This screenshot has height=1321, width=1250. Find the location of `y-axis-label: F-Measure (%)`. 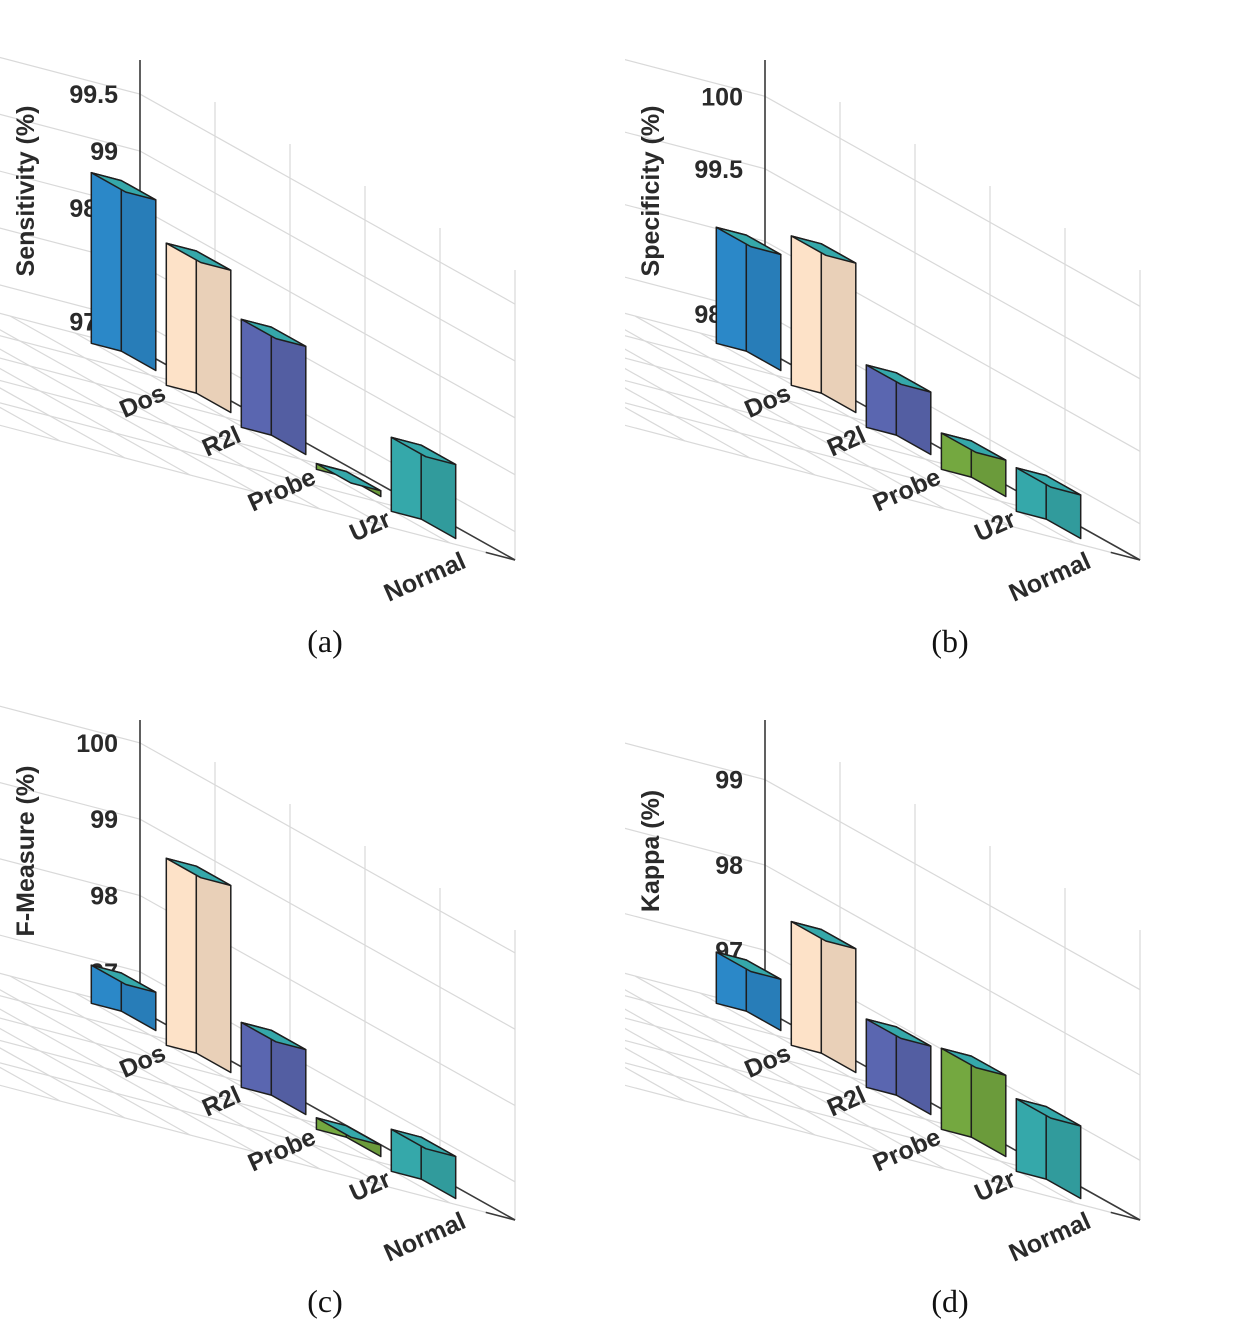

y-axis-label: F-Measure (%) is located at coordinates (26, 851).